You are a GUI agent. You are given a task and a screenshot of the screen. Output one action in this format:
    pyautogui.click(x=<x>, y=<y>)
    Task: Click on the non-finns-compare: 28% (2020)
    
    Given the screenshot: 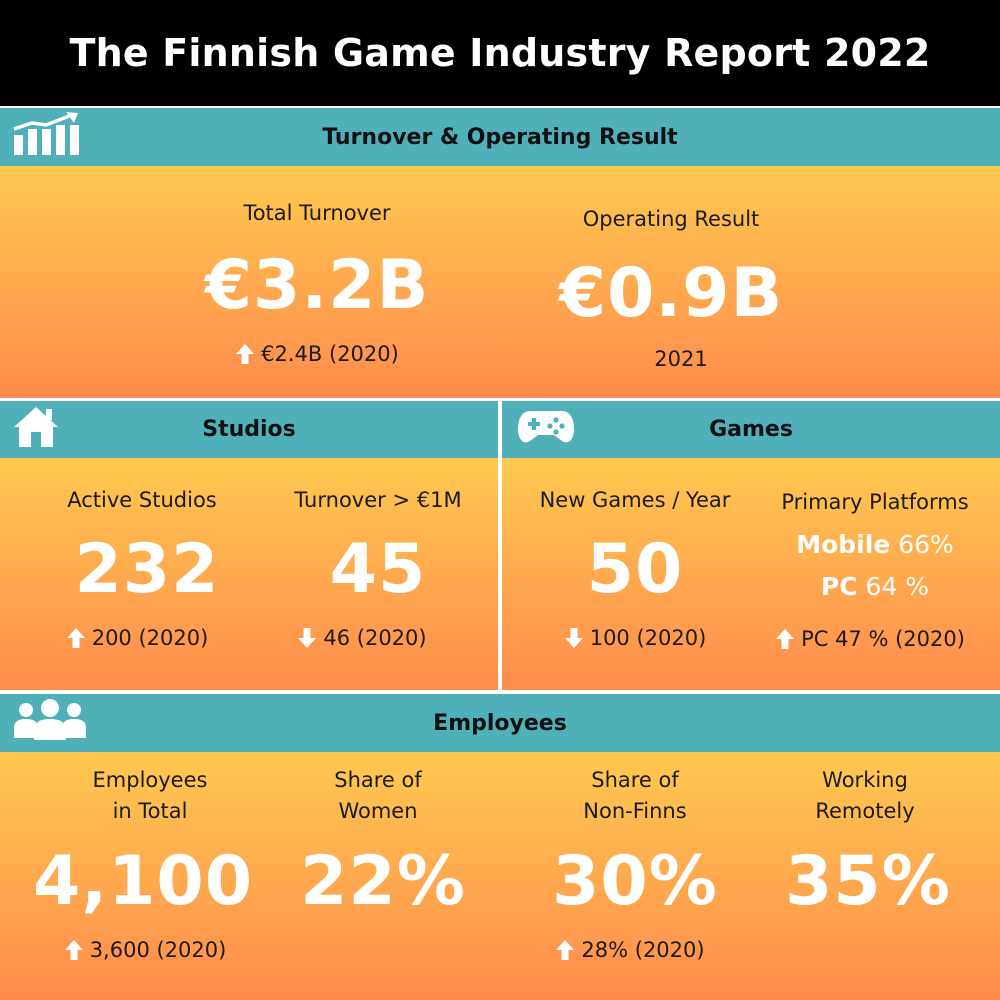 What is the action you would take?
    pyautogui.click(x=630, y=950)
    